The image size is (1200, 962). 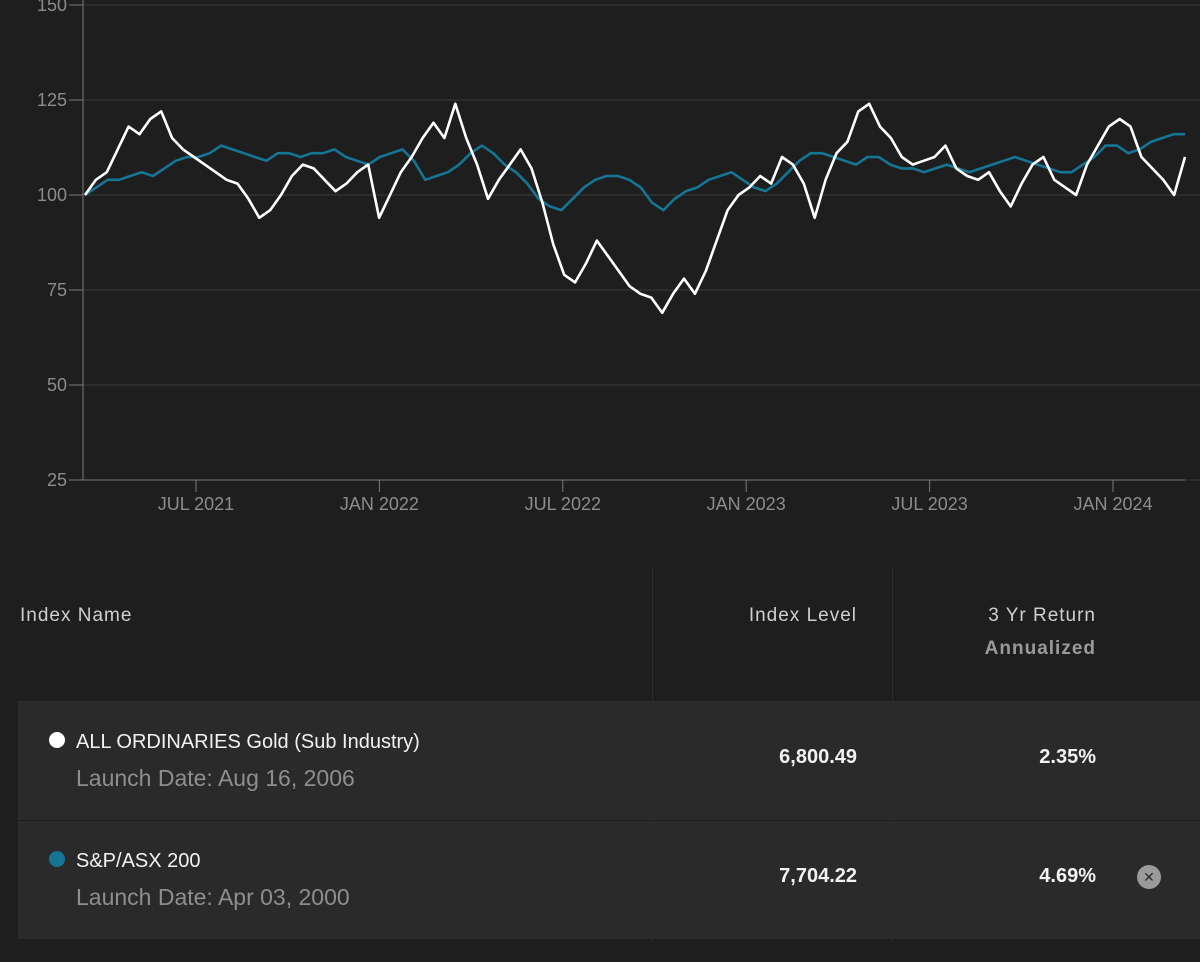 What do you see at coordinates (1040, 648) in the screenshot?
I see `header-return-annualized: Annualized` at bounding box center [1040, 648].